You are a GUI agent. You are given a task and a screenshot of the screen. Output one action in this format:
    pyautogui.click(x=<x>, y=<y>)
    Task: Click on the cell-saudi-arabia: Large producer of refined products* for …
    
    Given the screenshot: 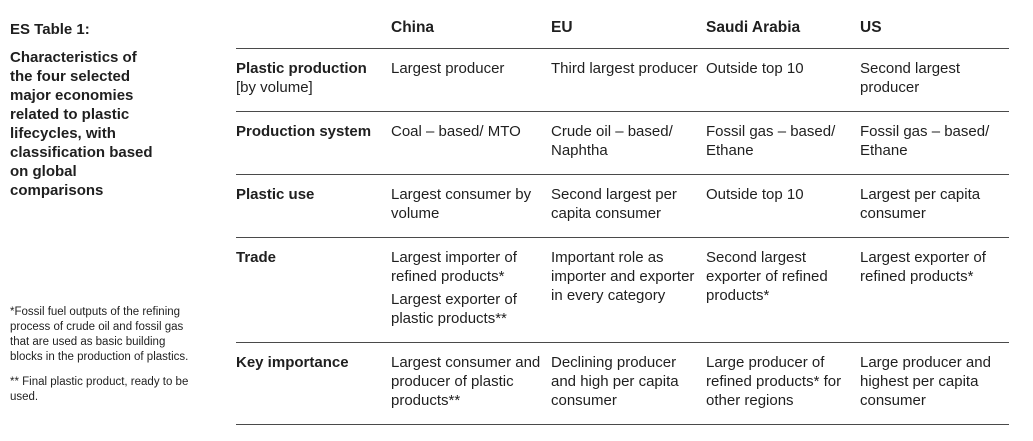 What is the action you would take?
    pyautogui.click(x=783, y=383)
    